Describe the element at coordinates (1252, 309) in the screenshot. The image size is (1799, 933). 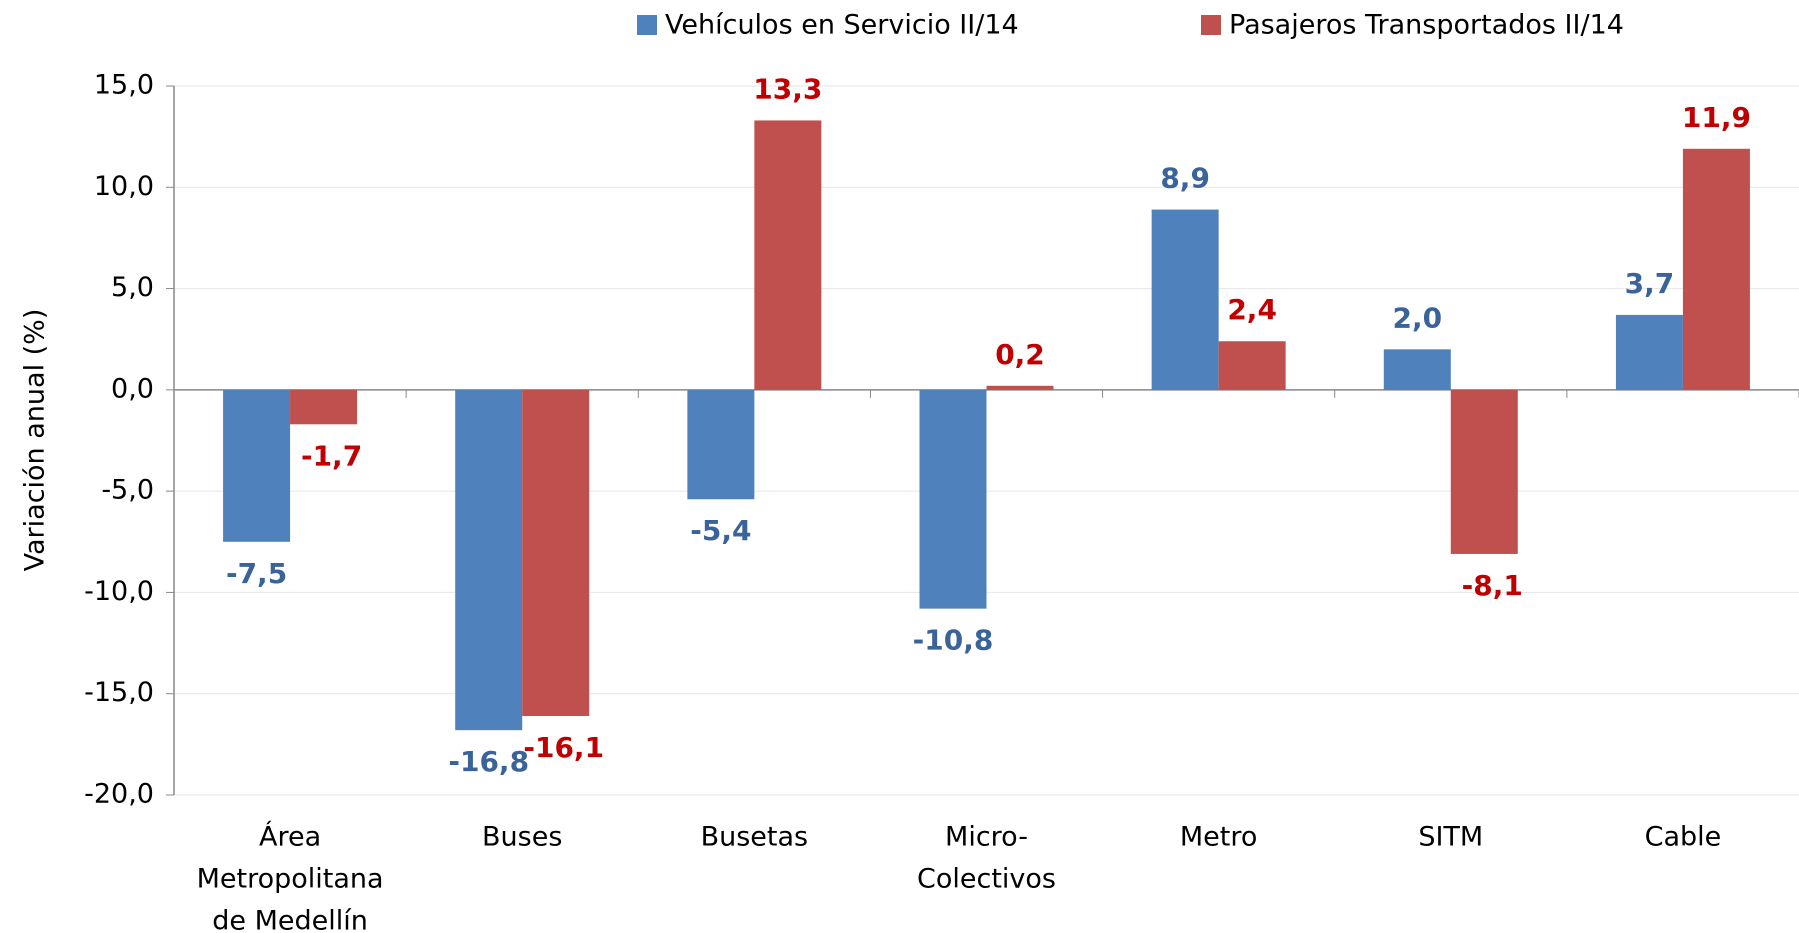
I see `value-label: 2,4` at that location.